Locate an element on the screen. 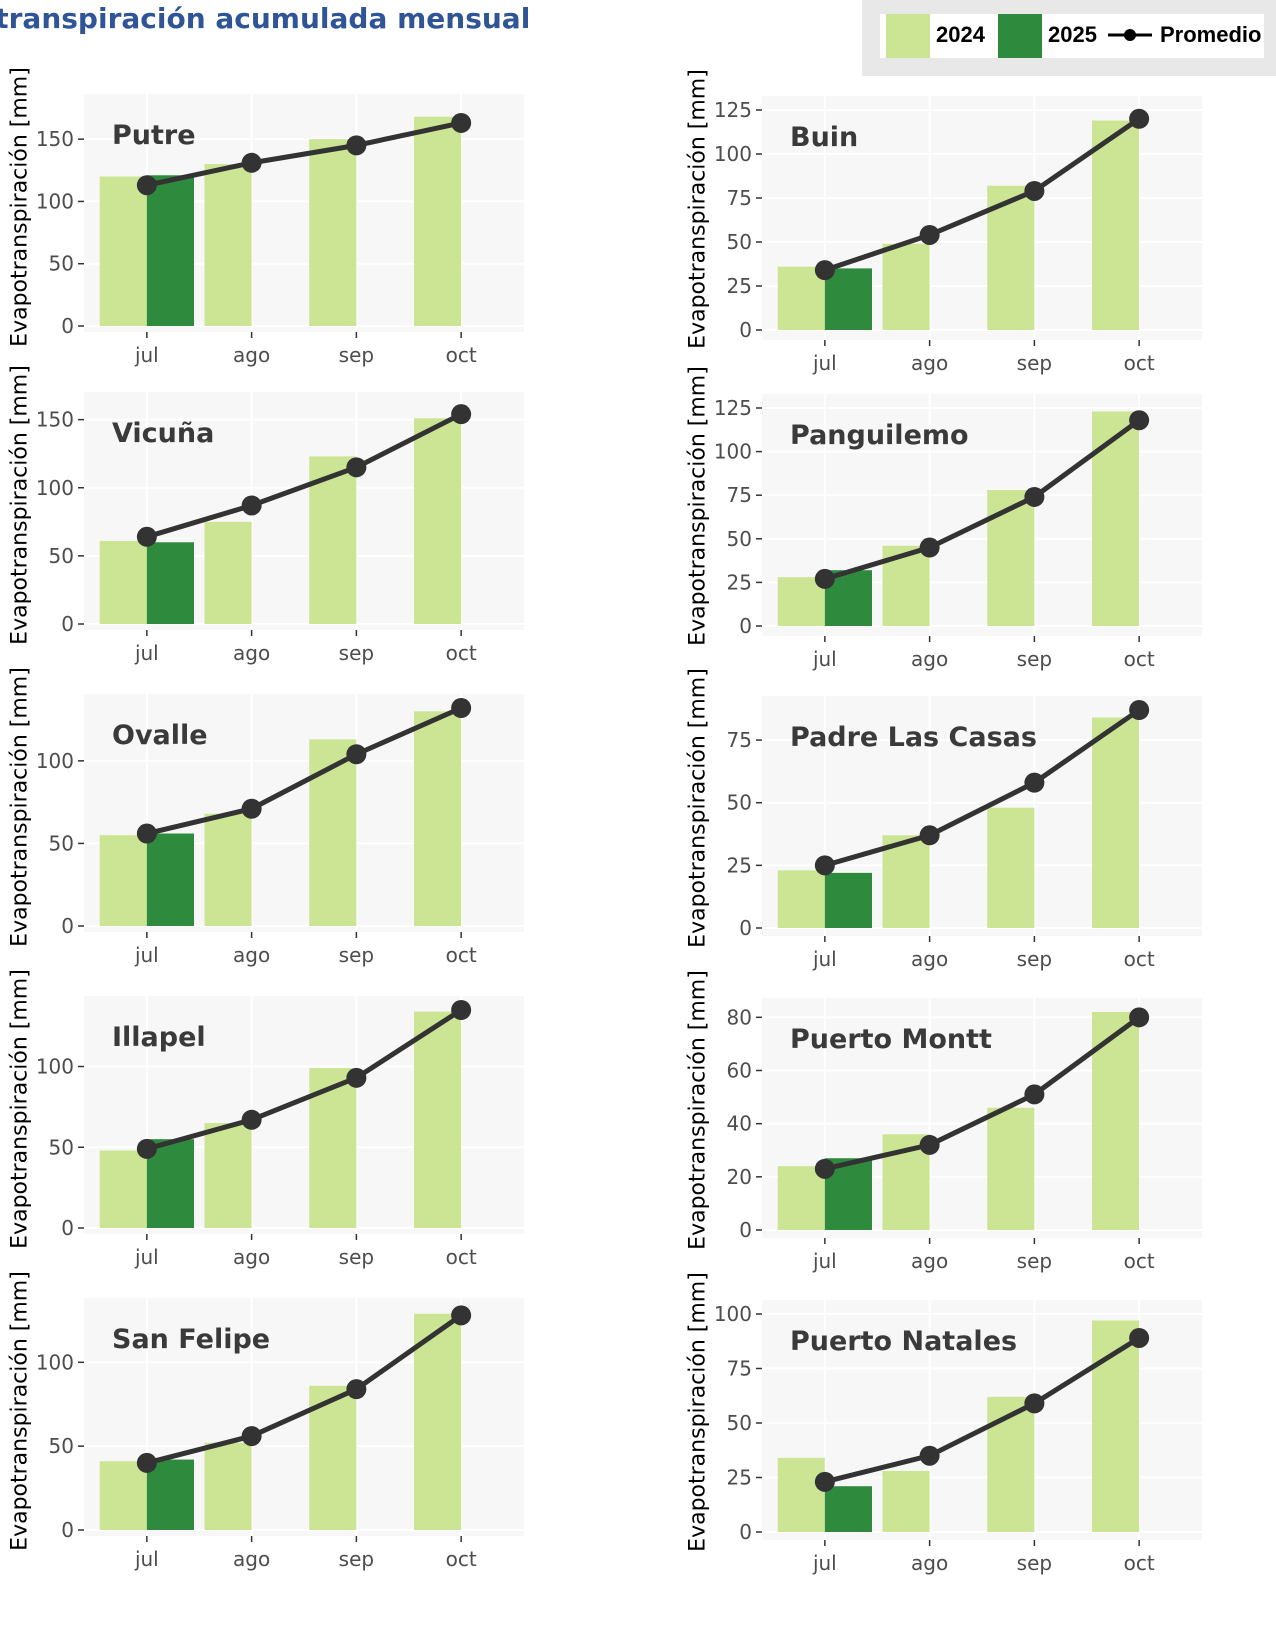  station-label: Puerto Natales is located at coordinates (904, 1341).